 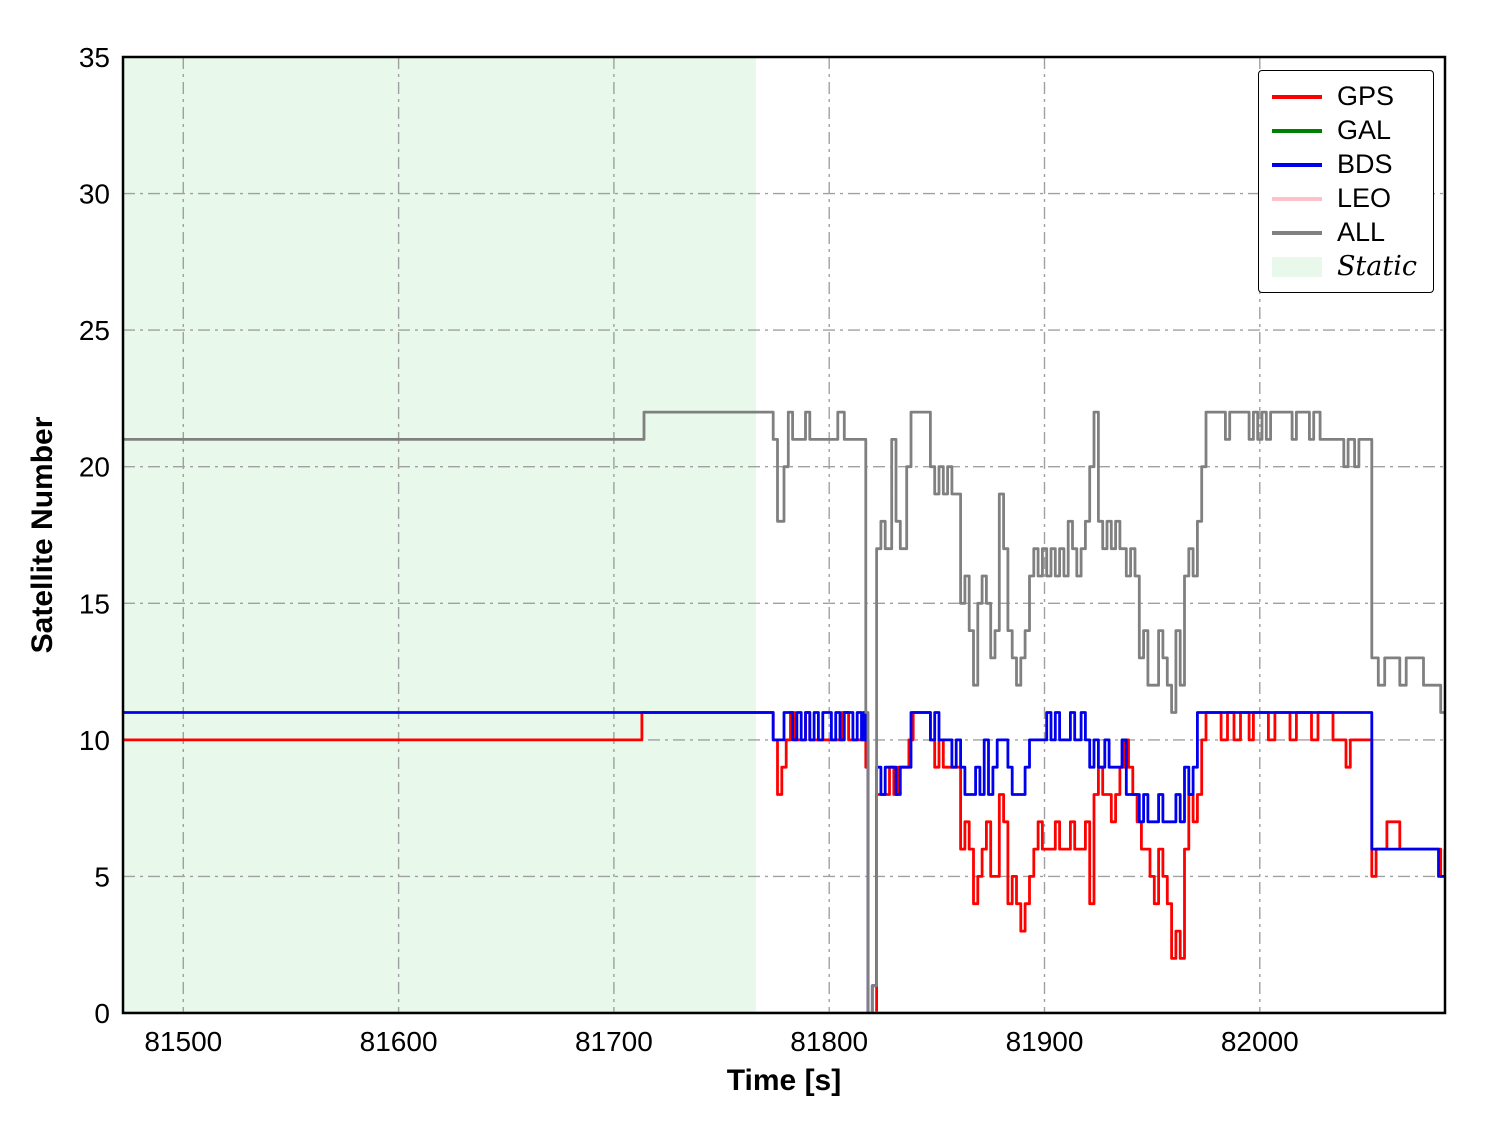 I want to click on x-axis-label: Time [s], so click(x=784, y=1080).